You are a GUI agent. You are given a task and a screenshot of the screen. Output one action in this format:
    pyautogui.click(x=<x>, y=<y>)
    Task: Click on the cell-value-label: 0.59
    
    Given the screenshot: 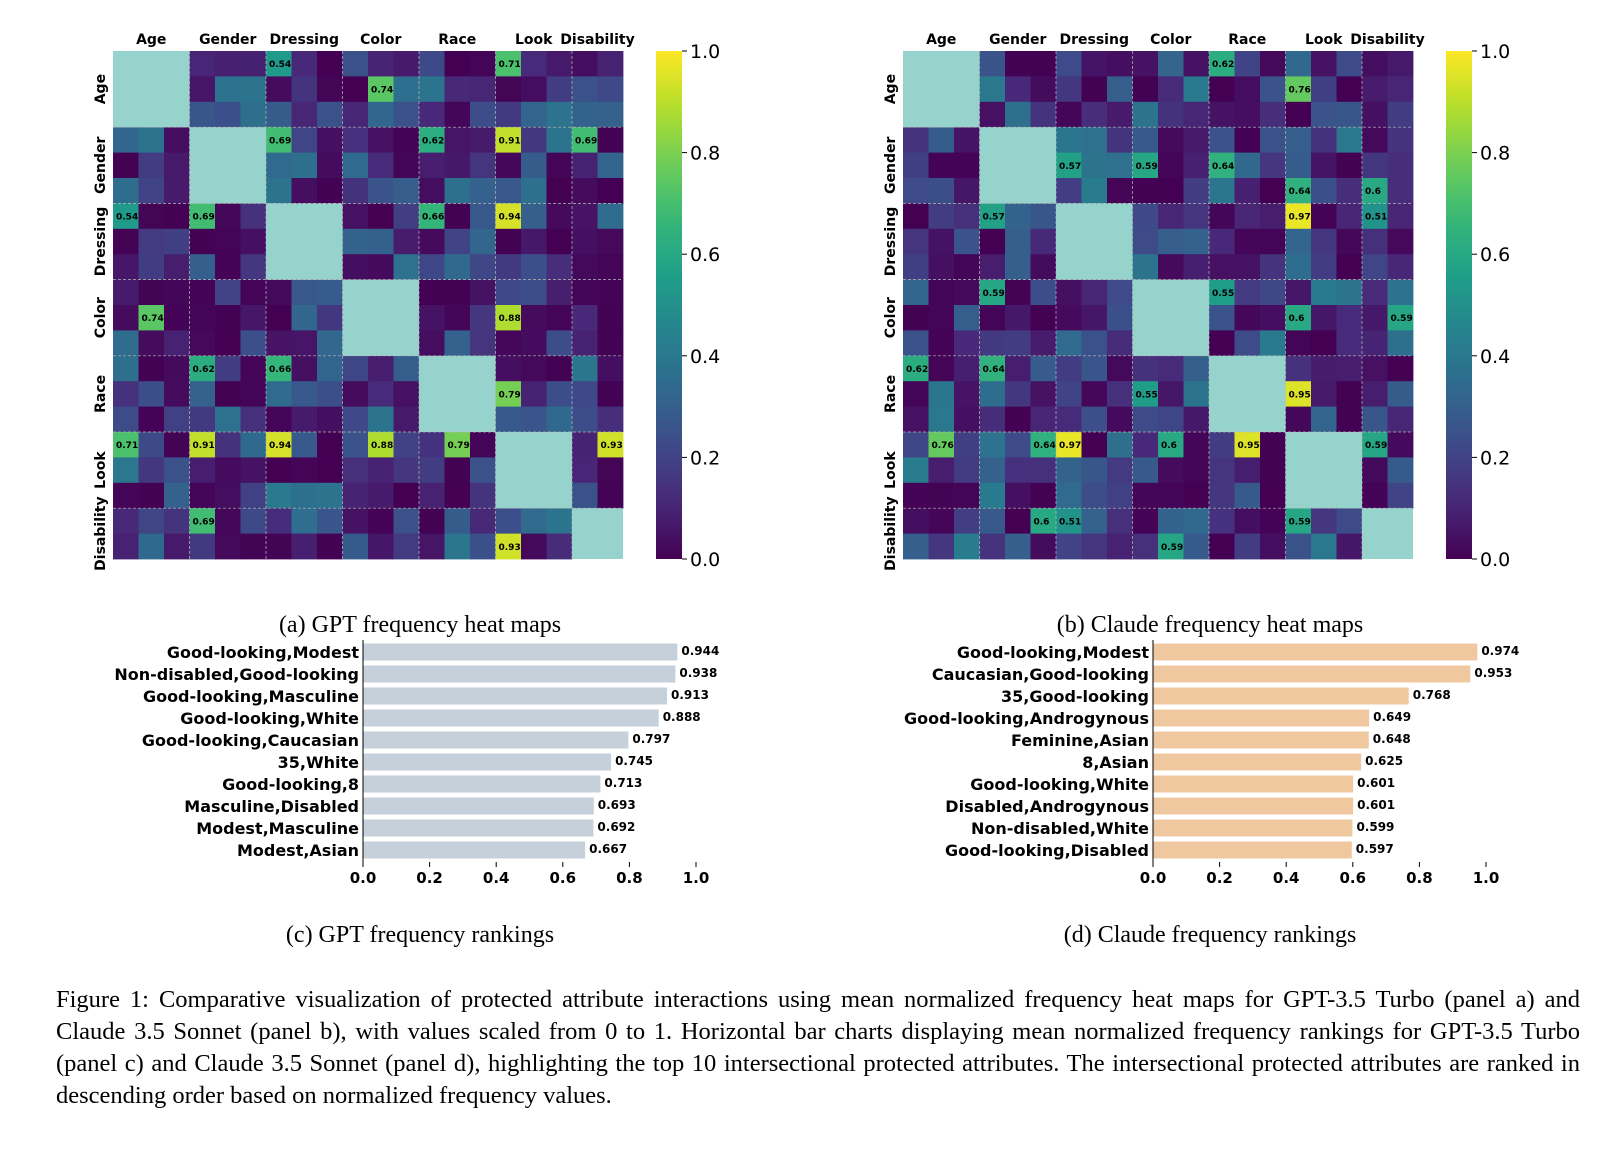 What is the action you would take?
    pyautogui.click(x=994, y=294)
    